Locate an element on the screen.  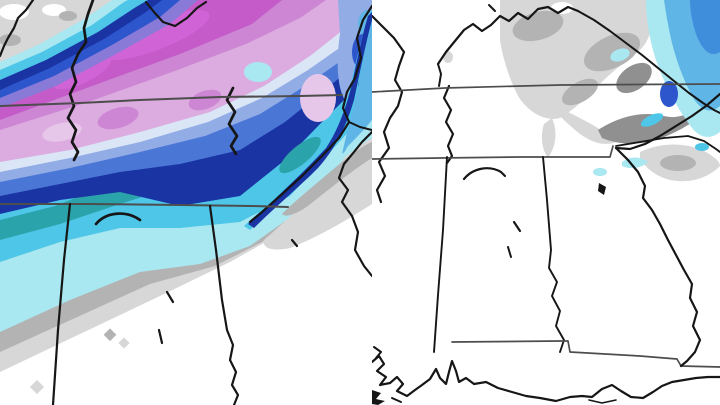
river-tennessee-al-arc is located at coordinates (118, 219).